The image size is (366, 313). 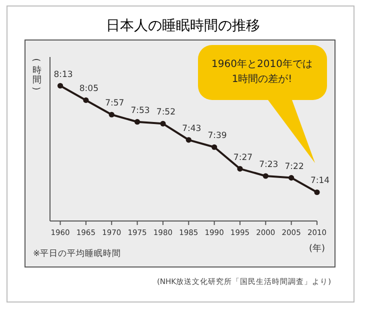 What do you see at coordinates (262, 71) in the screenshot?
I see `text: 1960年と2010年では 1時間の差が!` at bounding box center [262, 71].